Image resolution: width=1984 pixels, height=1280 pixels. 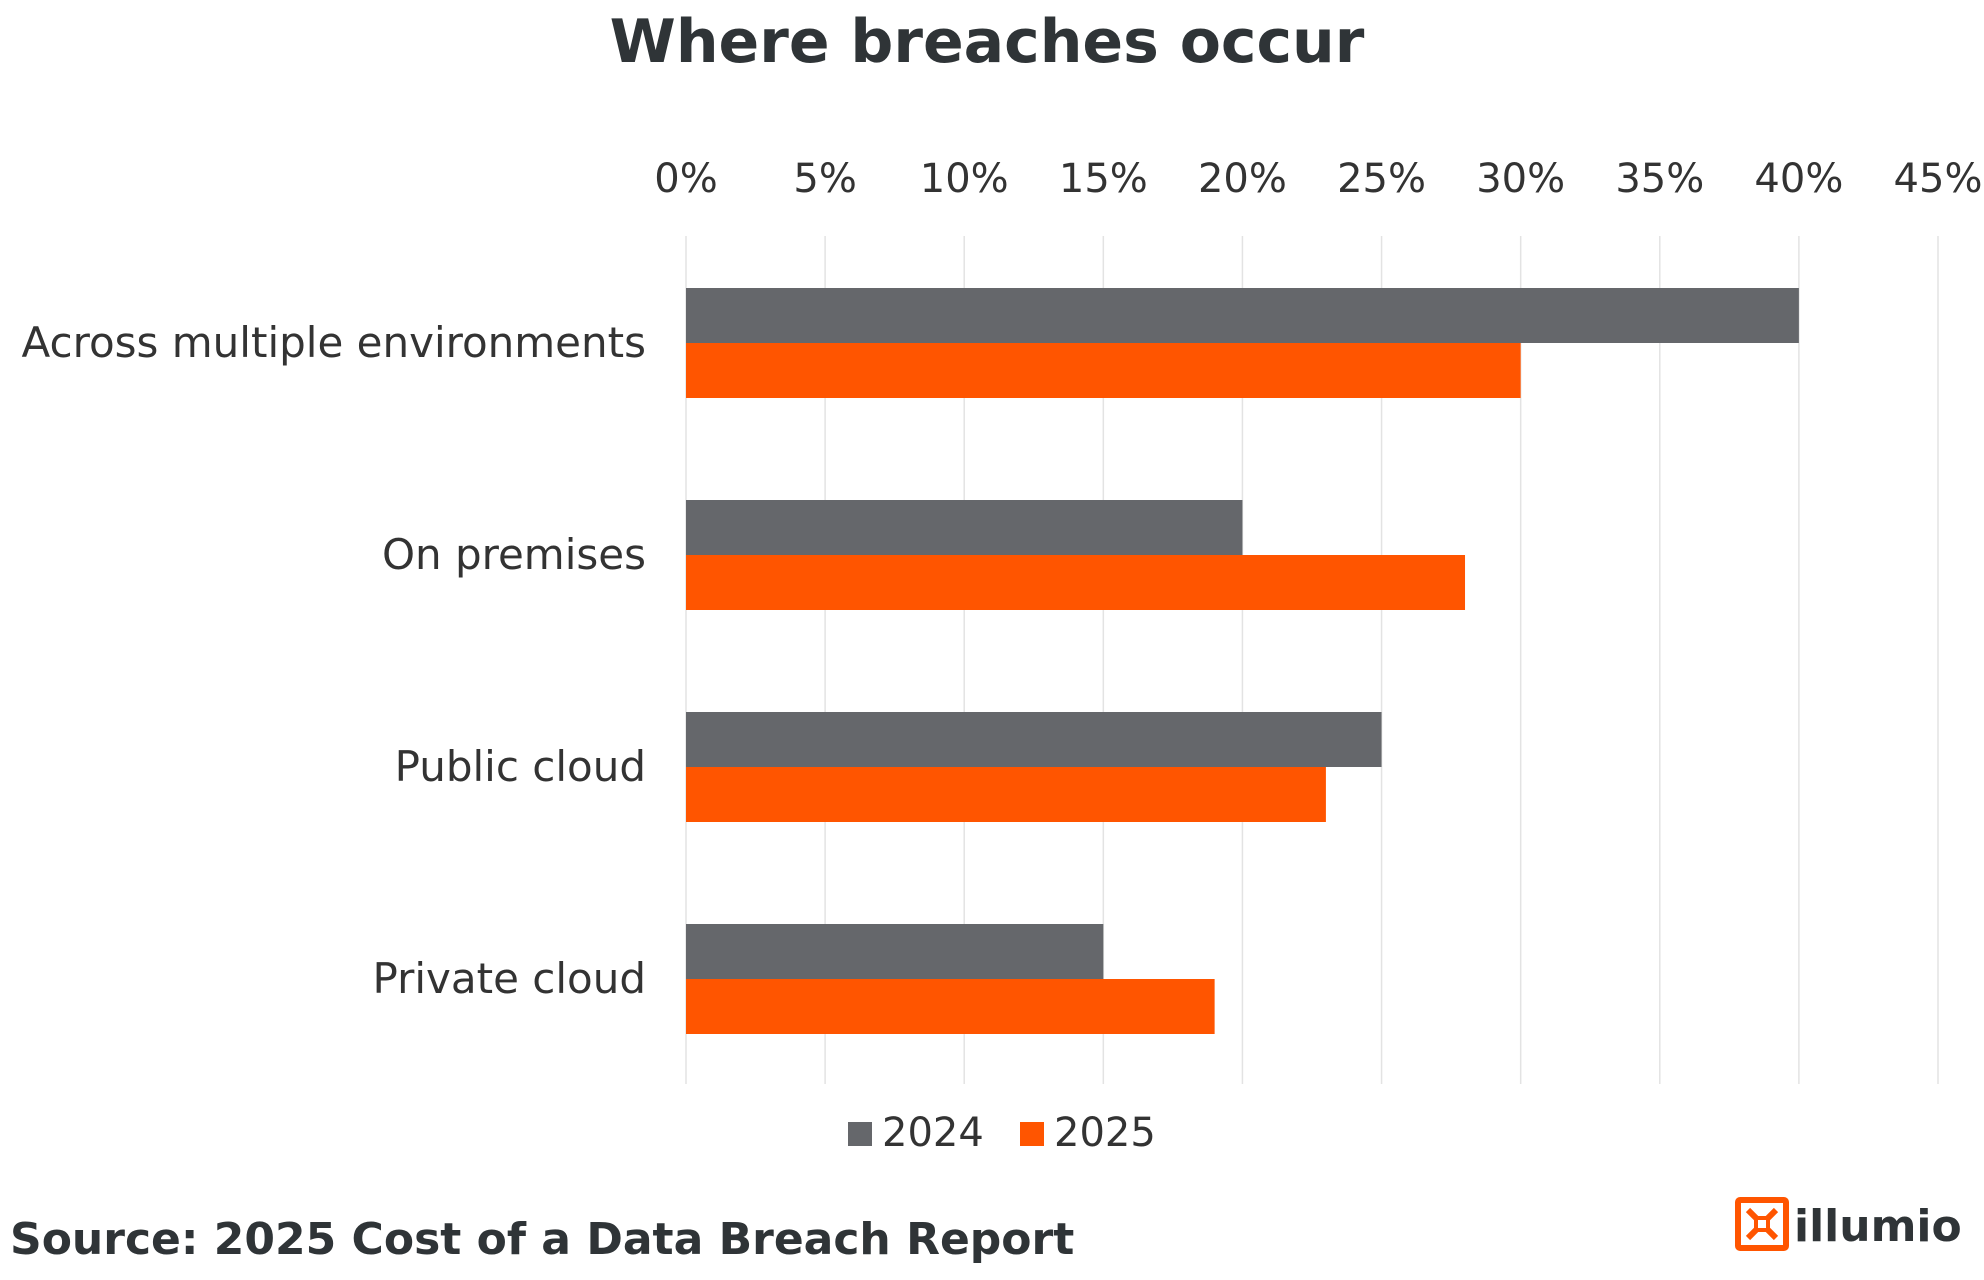 I want to click on legend-swatch-2024, so click(x=860, y=1134).